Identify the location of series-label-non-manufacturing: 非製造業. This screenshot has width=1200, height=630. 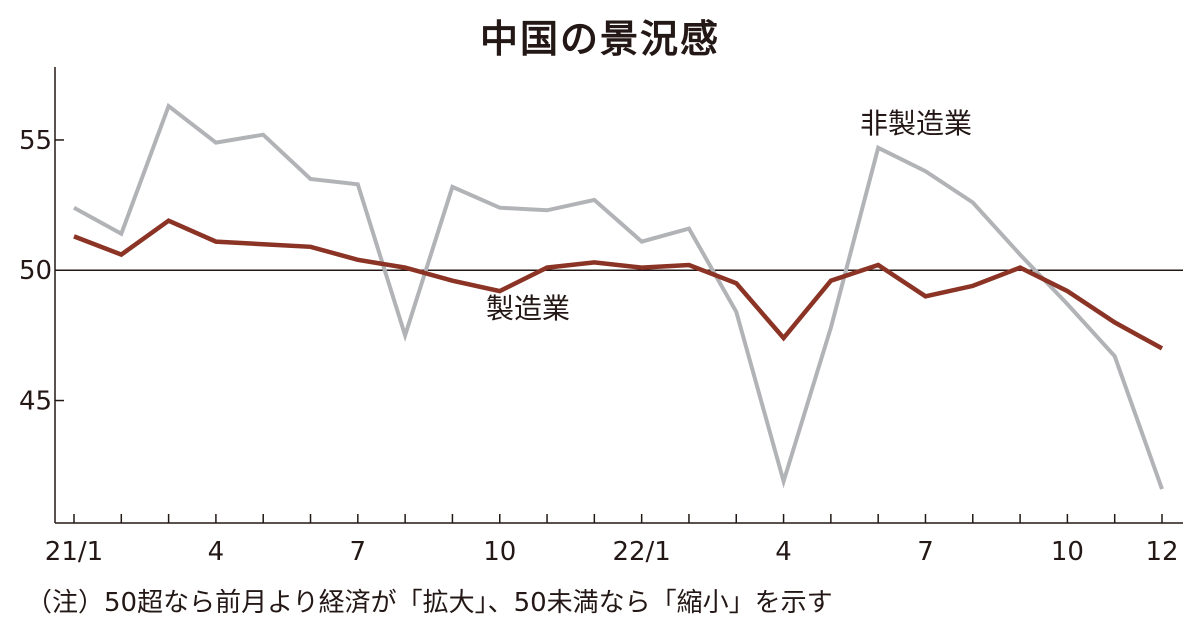
(916, 123).